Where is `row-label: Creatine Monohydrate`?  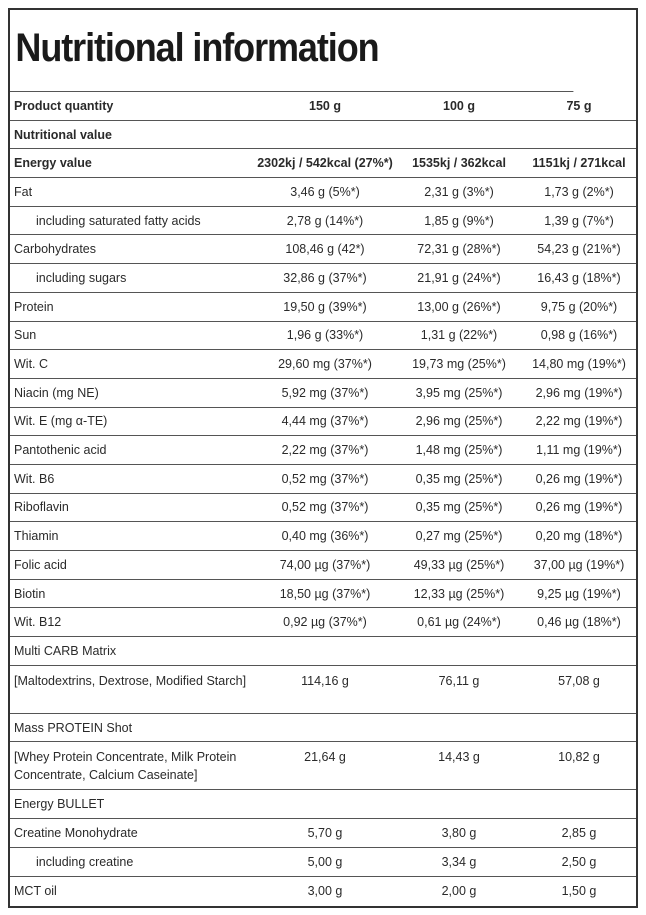 row-label: Creatine Monohydrate is located at coordinates (76, 832).